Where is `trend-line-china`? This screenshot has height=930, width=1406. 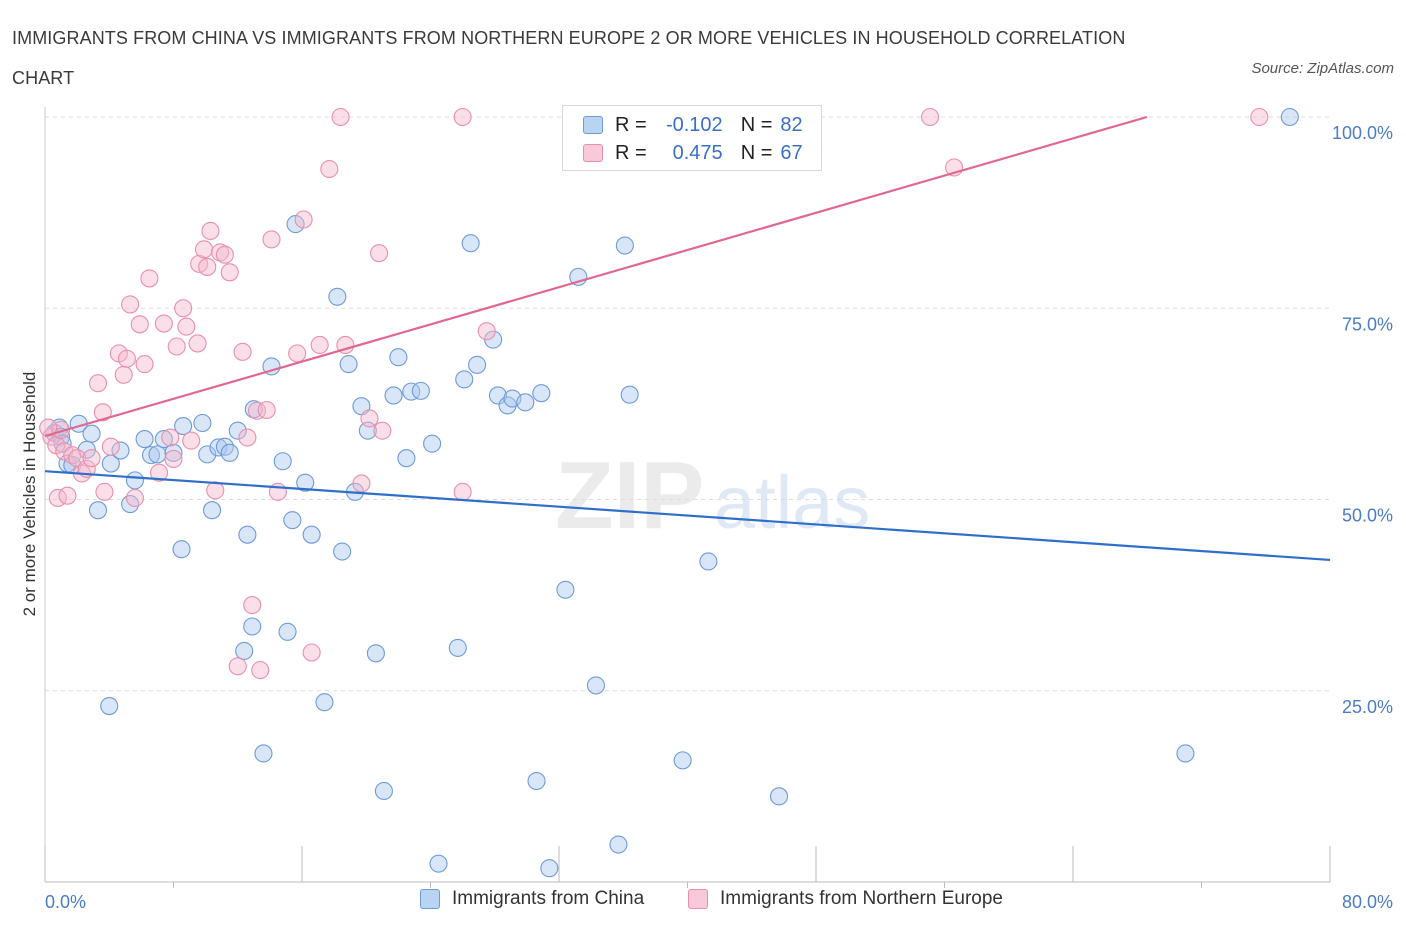
trend-line-china is located at coordinates (687, 516).